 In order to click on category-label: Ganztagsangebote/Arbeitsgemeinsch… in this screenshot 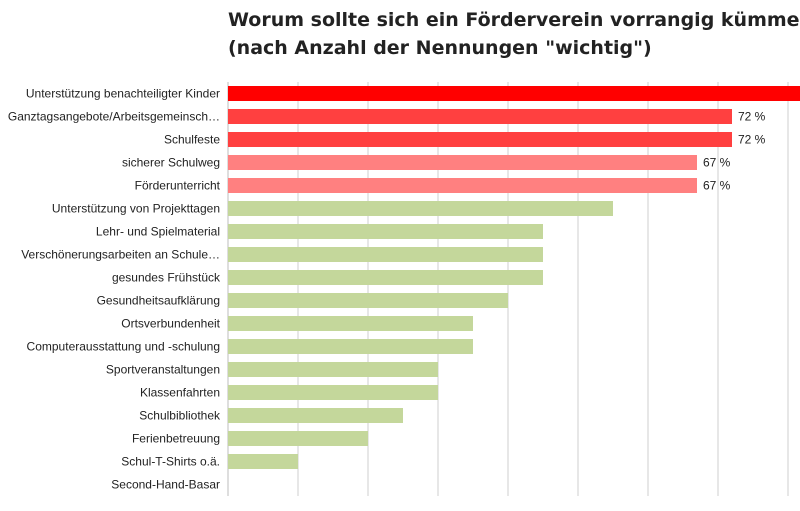, I will do `click(114, 117)`.